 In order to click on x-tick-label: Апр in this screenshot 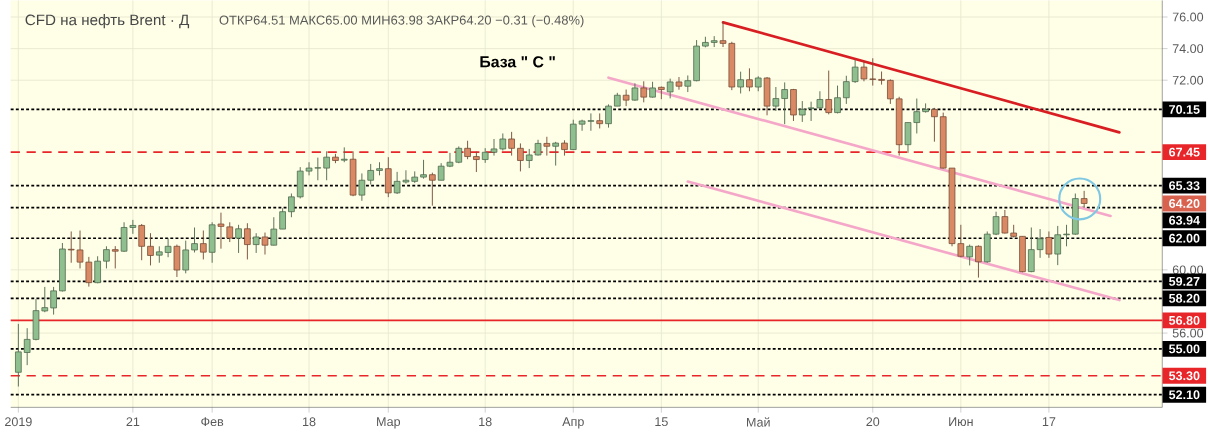, I will do `click(573, 423)`.